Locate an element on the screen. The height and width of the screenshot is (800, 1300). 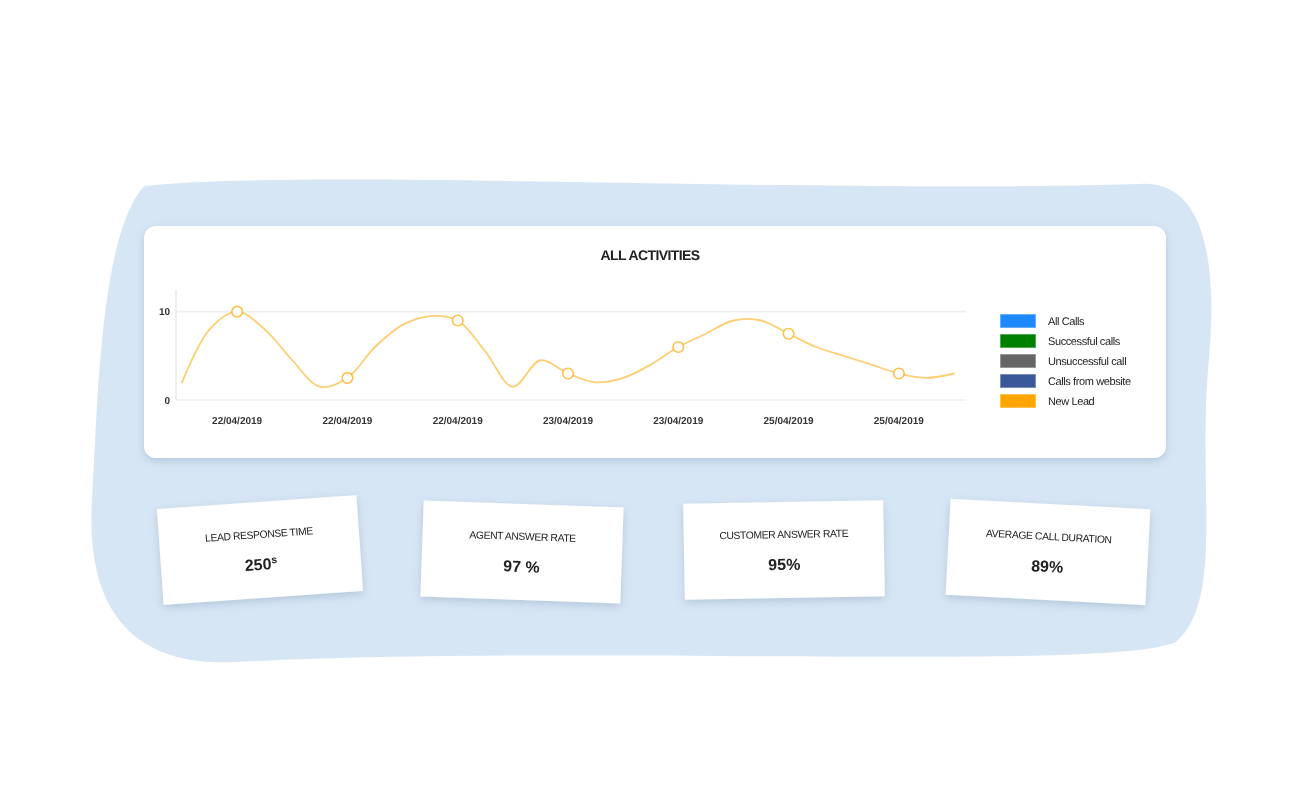
text: 250$^{s}$ is located at coordinates (261, 565).